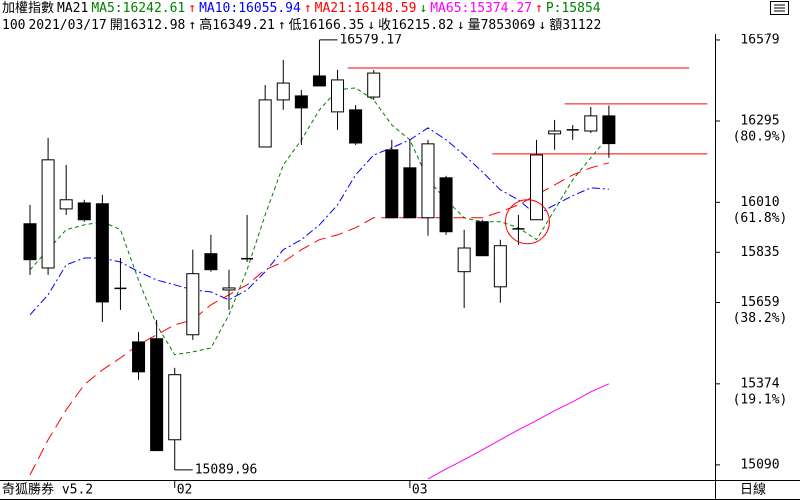  What do you see at coordinates (250, 8) in the screenshot?
I see `header-item: MA10:16055.94` at bounding box center [250, 8].